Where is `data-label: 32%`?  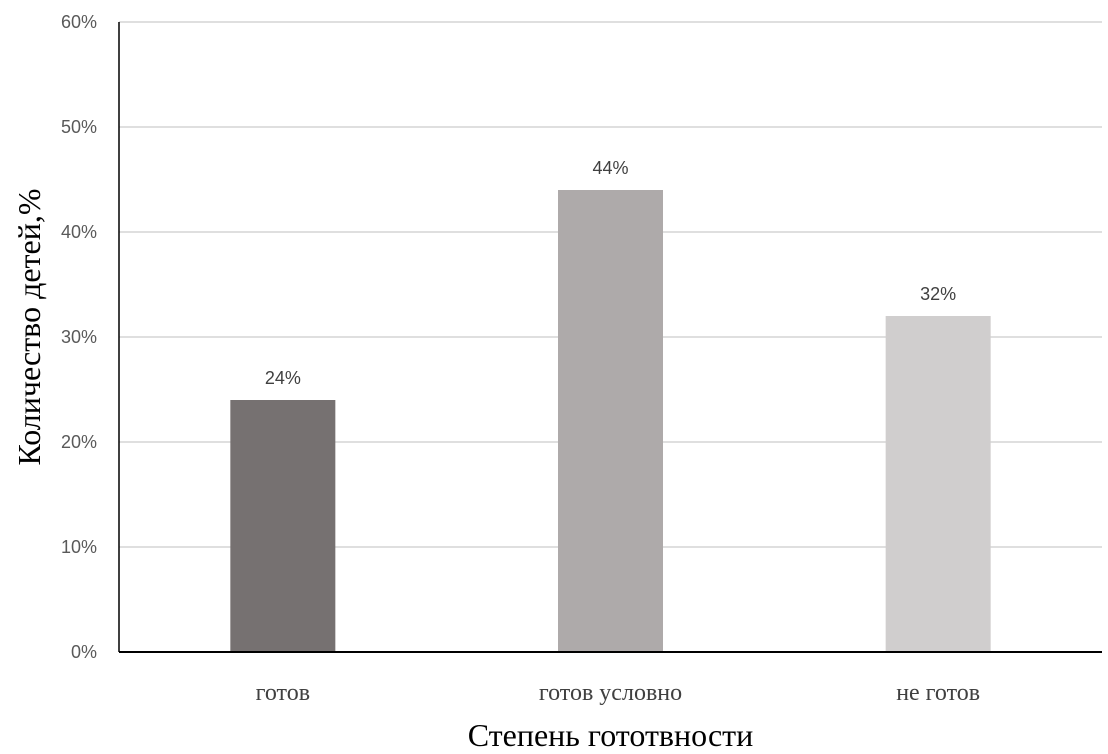 data-label: 32% is located at coordinates (938, 294).